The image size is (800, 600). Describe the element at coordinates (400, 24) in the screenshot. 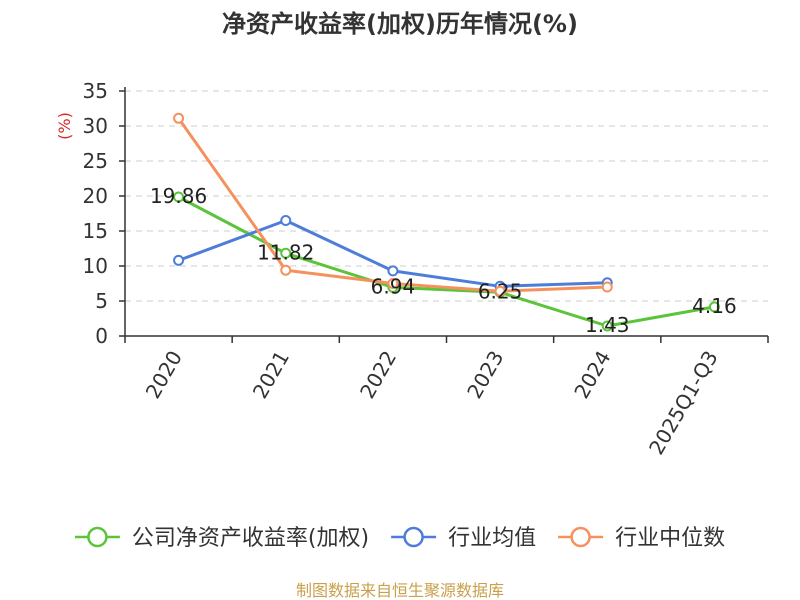

I see `chart-title: 净资产收益率(加权)历年情况(%)` at that location.